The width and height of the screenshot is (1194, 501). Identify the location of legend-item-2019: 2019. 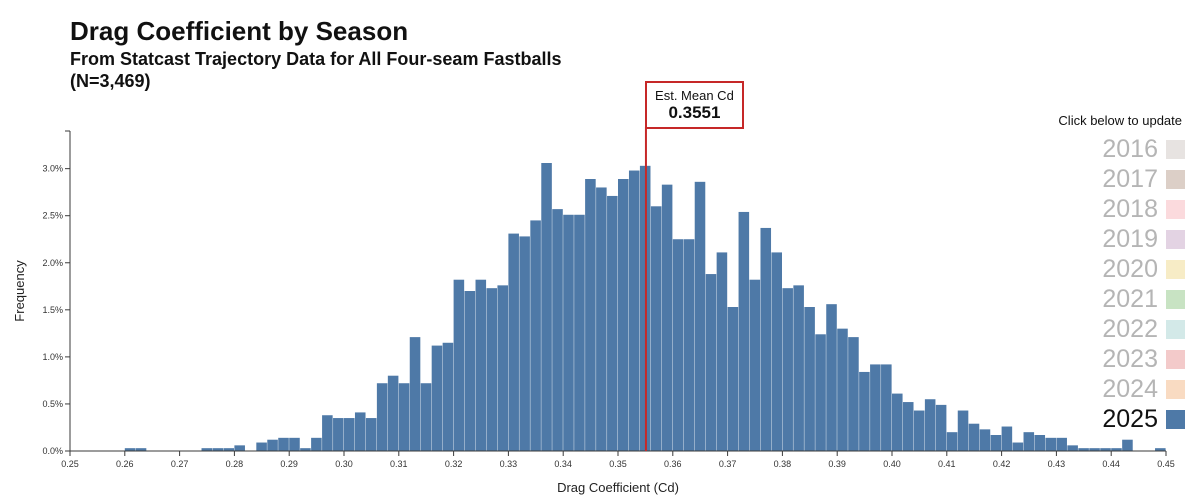
(1097, 239).